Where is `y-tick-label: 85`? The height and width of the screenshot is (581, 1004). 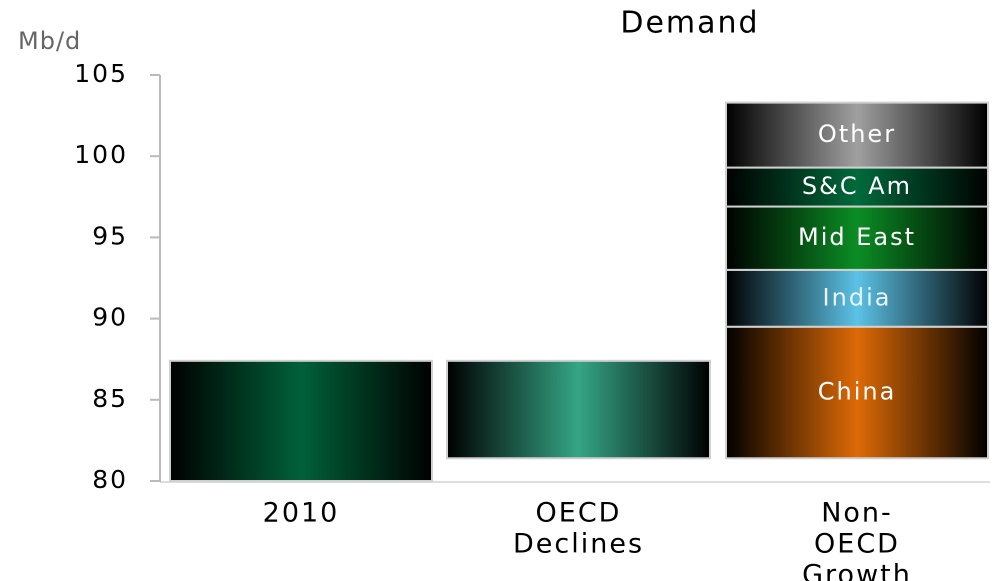
y-tick-label: 85 is located at coordinates (110, 398).